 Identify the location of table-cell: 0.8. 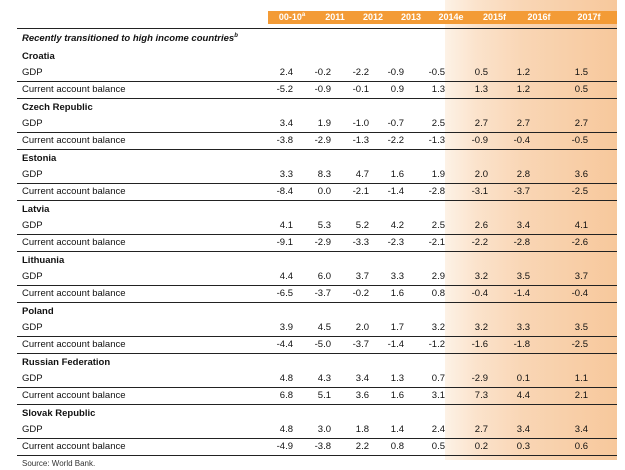
(438, 293).